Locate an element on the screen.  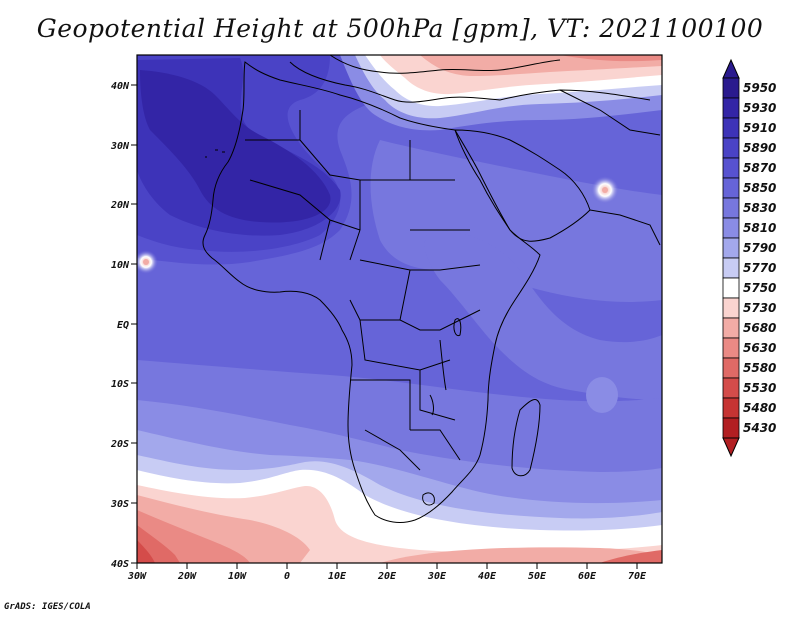
lat-labels: 40N 30N 20N 10N EQ 10S 20S 30S 40S is located at coordinates (120, 325).